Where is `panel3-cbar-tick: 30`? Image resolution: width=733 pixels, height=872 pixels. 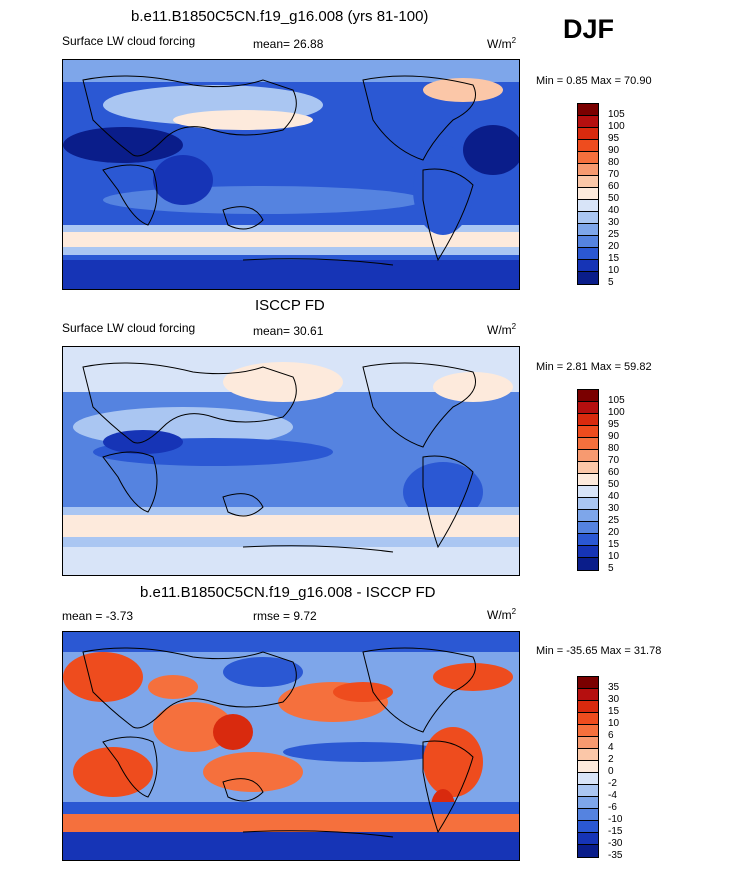
panel3-cbar-tick: 30 is located at coordinates (614, 699).